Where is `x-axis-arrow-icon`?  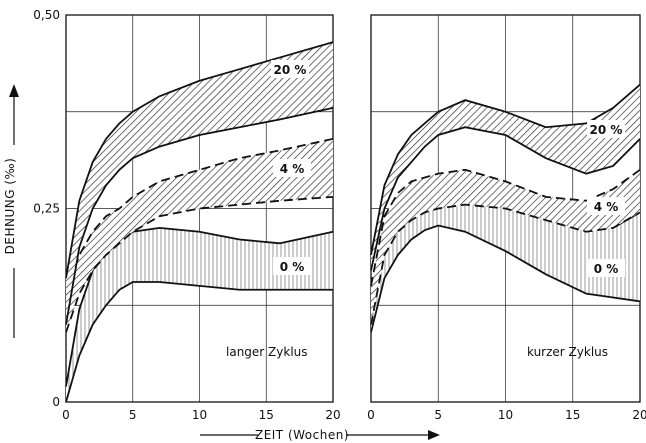 x-axis-arrow-icon is located at coordinates (434, 435).